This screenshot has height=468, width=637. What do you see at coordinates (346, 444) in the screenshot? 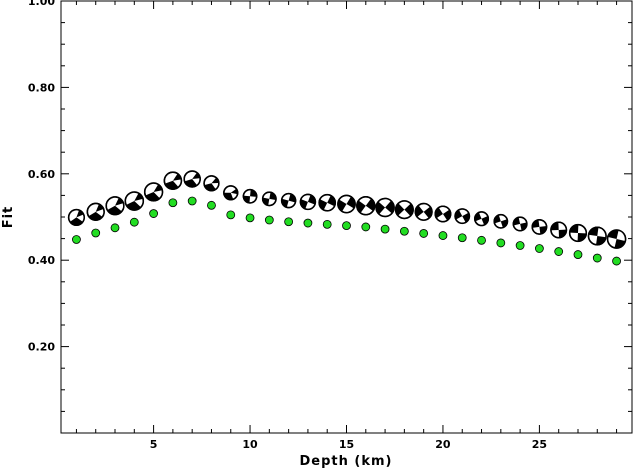
I see `x-tick-label: 15` at bounding box center [346, 444].